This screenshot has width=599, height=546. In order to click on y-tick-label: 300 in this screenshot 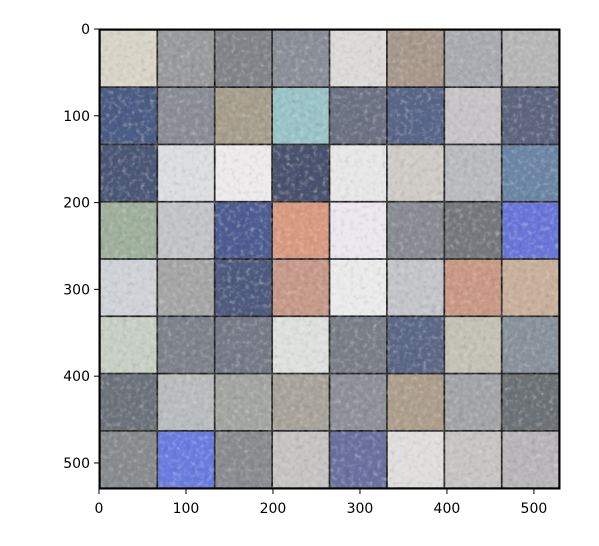, I will do `click(76, 290)`.